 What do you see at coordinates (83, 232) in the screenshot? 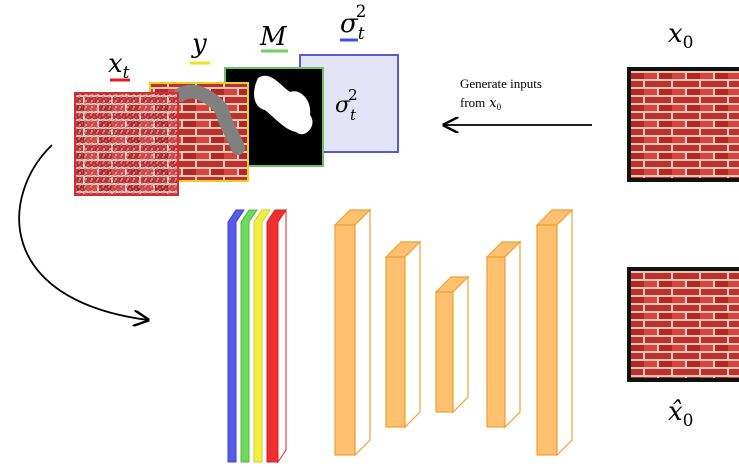
I see `curved-arrow` at bounding box center [83, 232].